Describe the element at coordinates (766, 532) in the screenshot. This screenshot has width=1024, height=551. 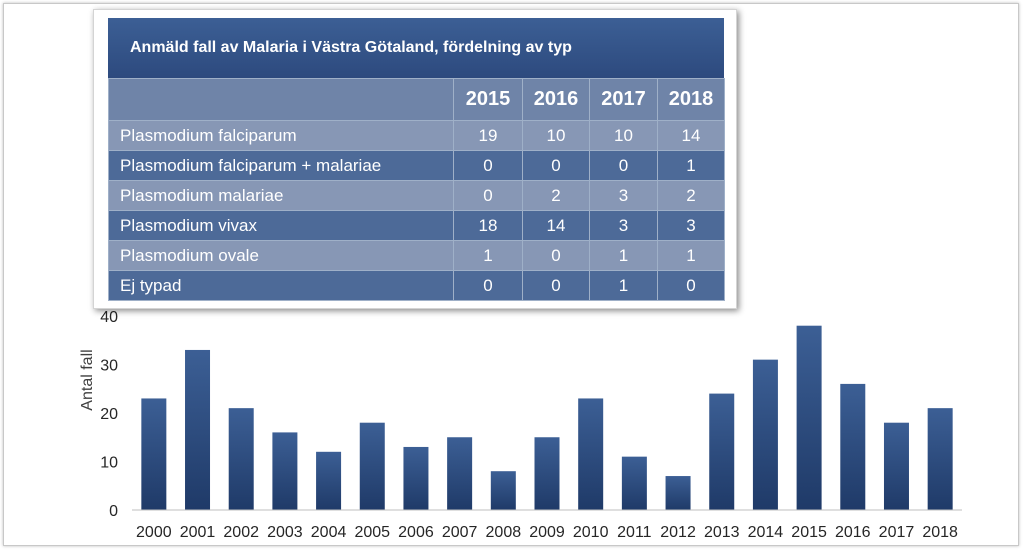
I see `x-tick-label: 2014` at that location.